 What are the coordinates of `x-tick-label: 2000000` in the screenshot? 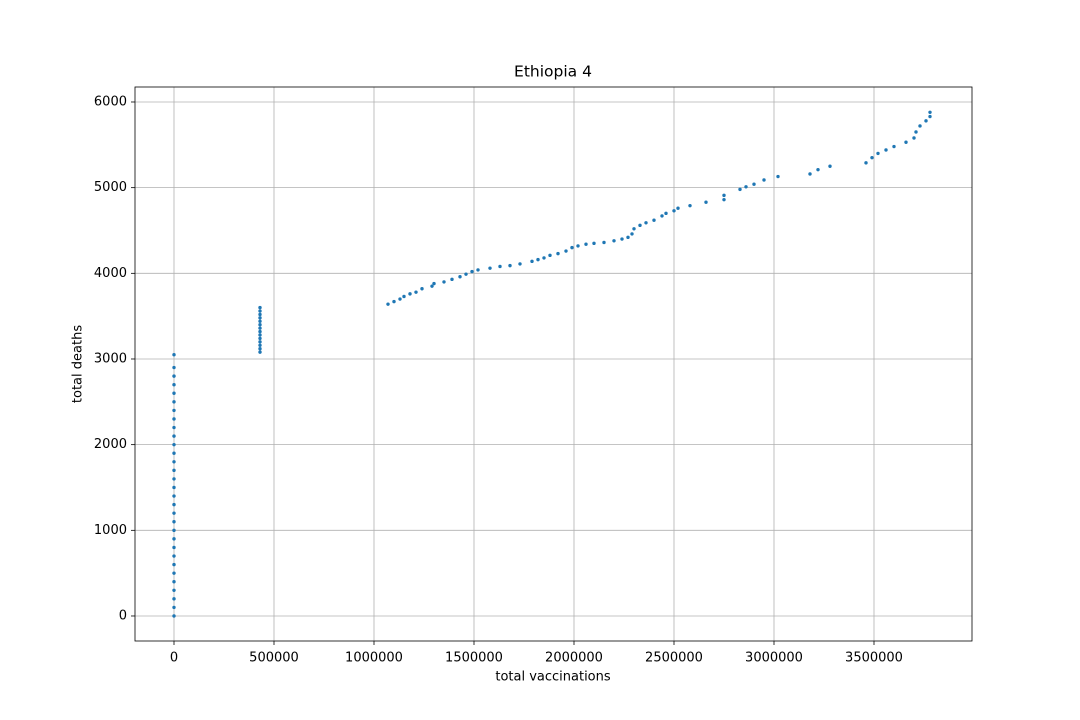 It's located at (574, 658).